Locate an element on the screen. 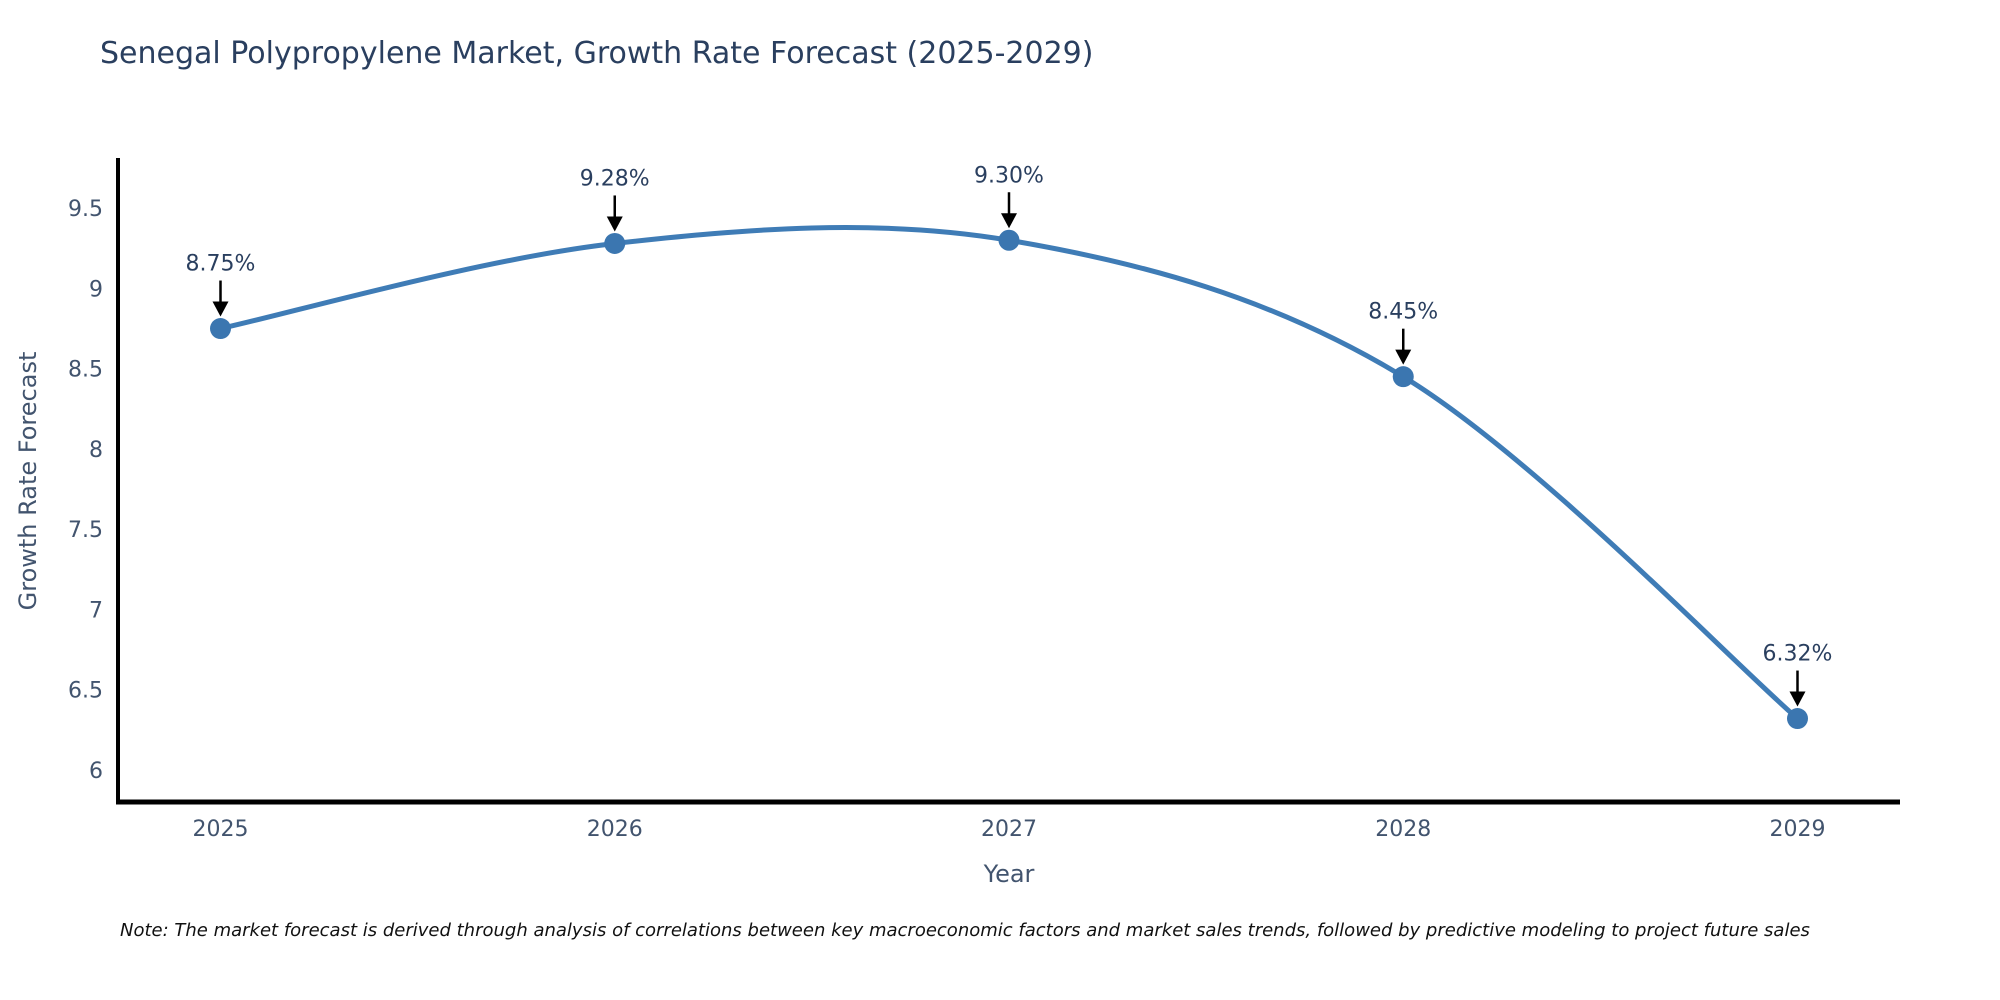 This screenshot has height=1000, width=2000. x-tick-label: 2027 is located at coordinates (1009, 829).